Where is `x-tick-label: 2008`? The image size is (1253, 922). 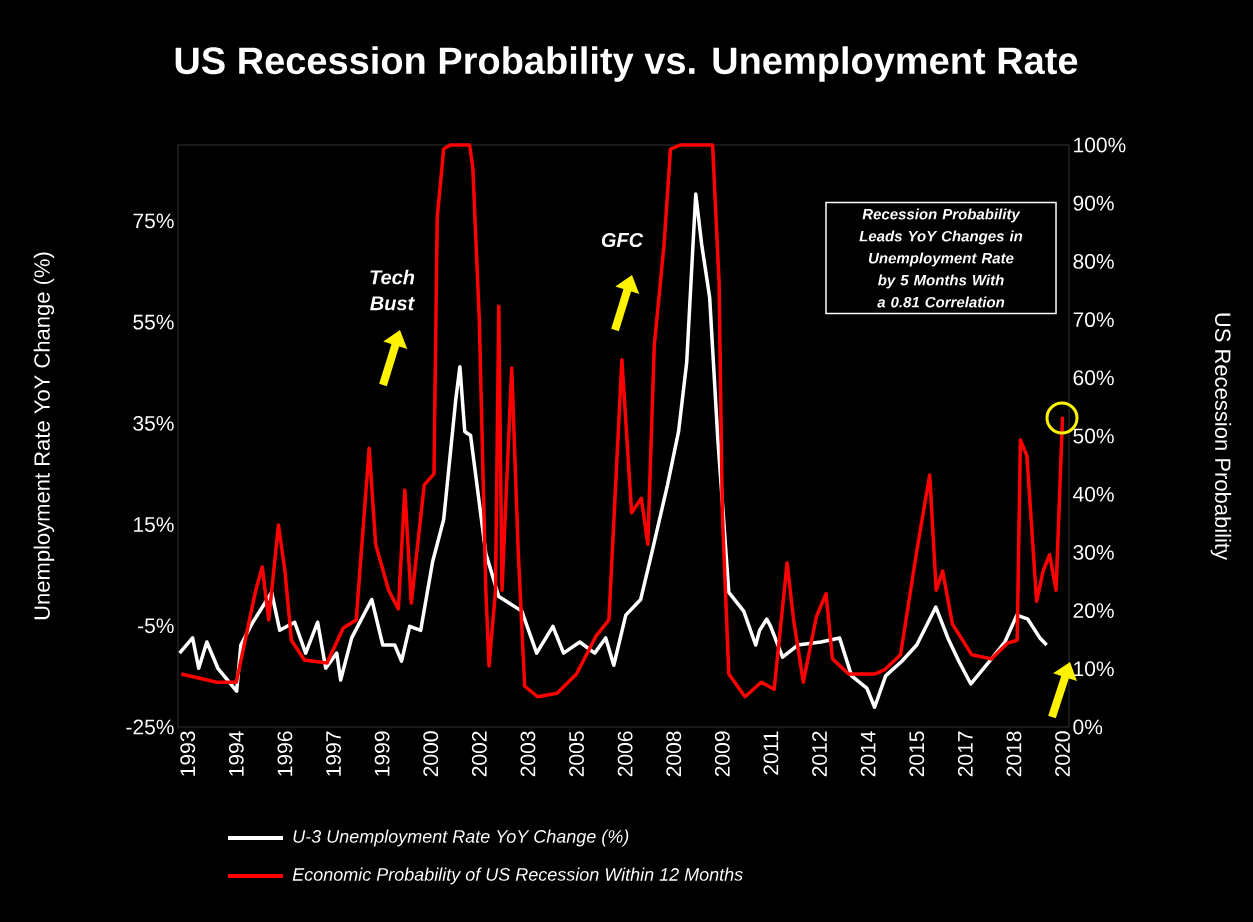
x-tick-label: 2008 is located at coordinates (674, 754).